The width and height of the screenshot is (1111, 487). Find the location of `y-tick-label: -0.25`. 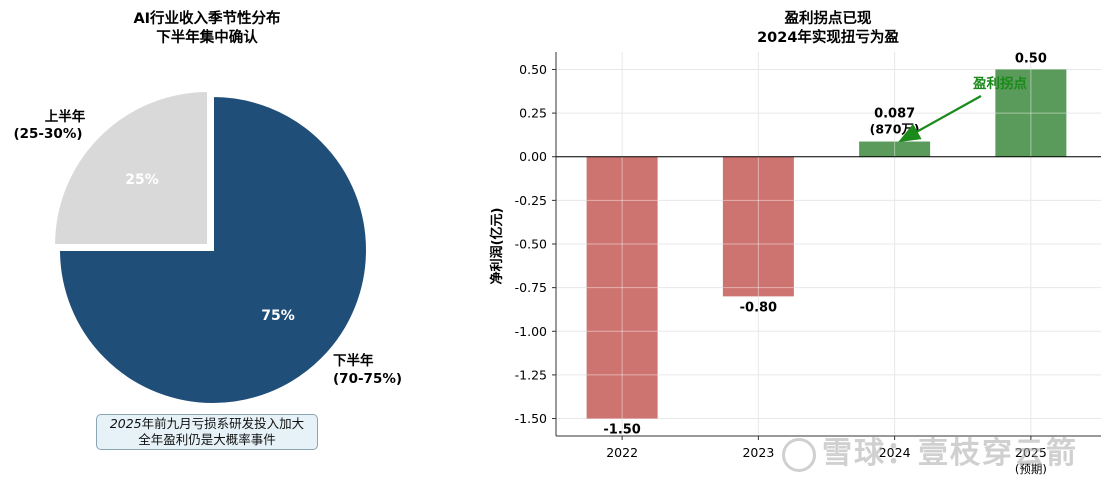

y-tick-label: -0.25 is located at coordinates (531, 200).